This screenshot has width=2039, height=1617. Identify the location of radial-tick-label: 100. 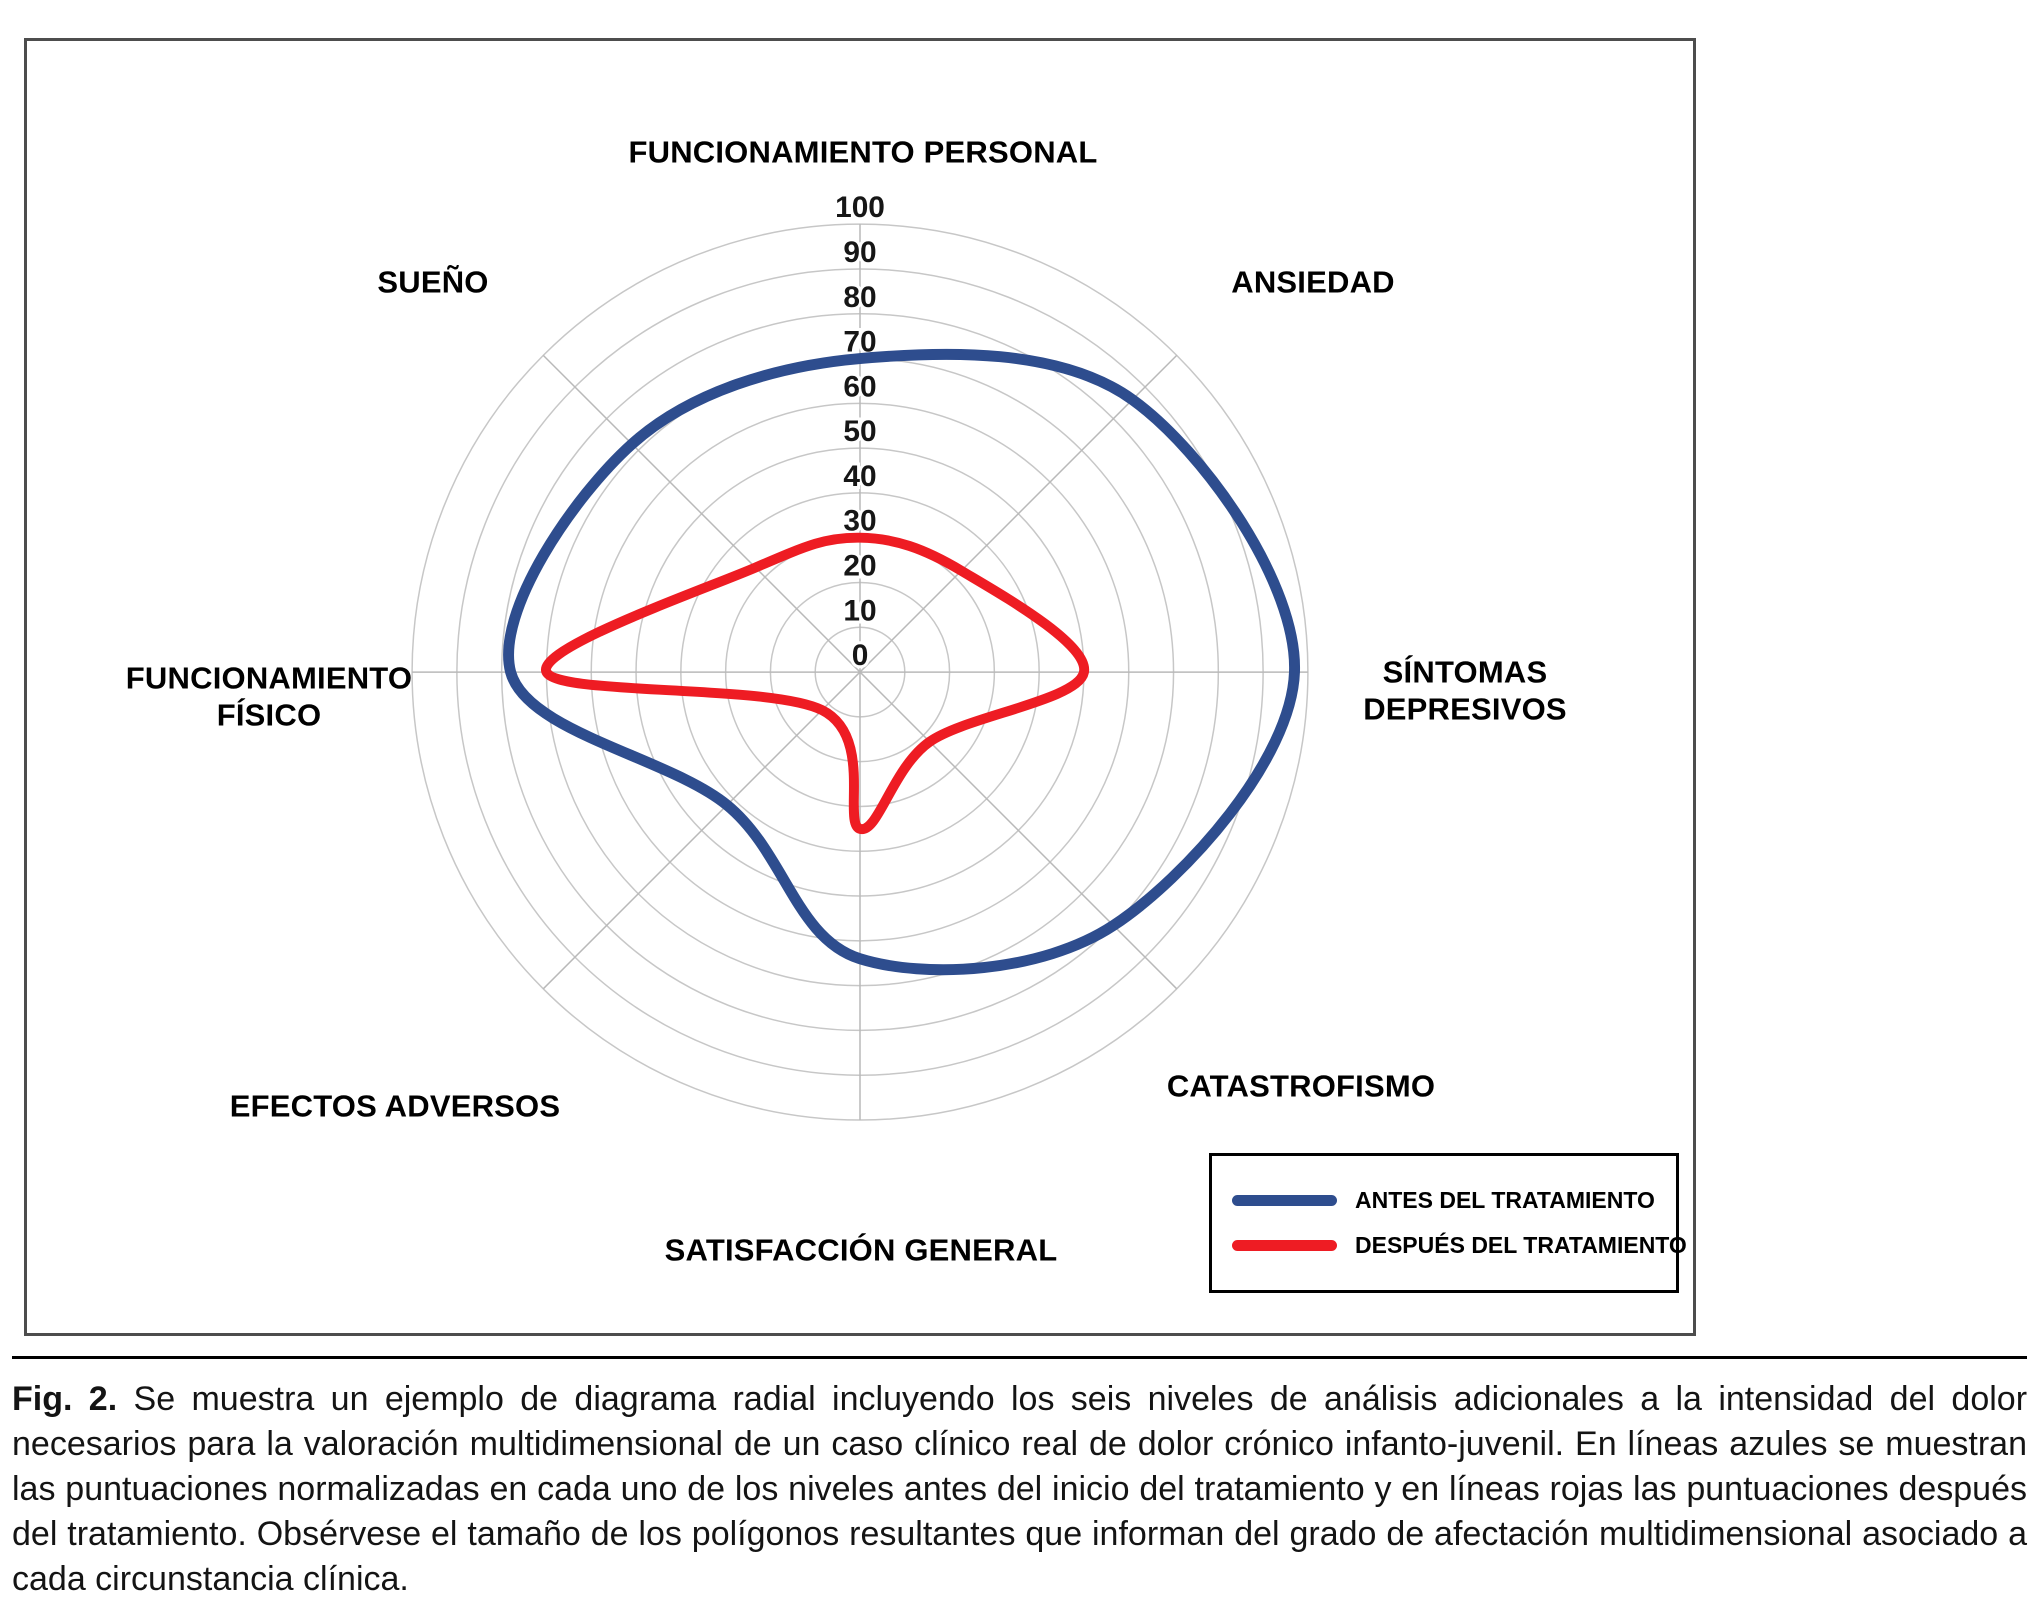
(860, 207).